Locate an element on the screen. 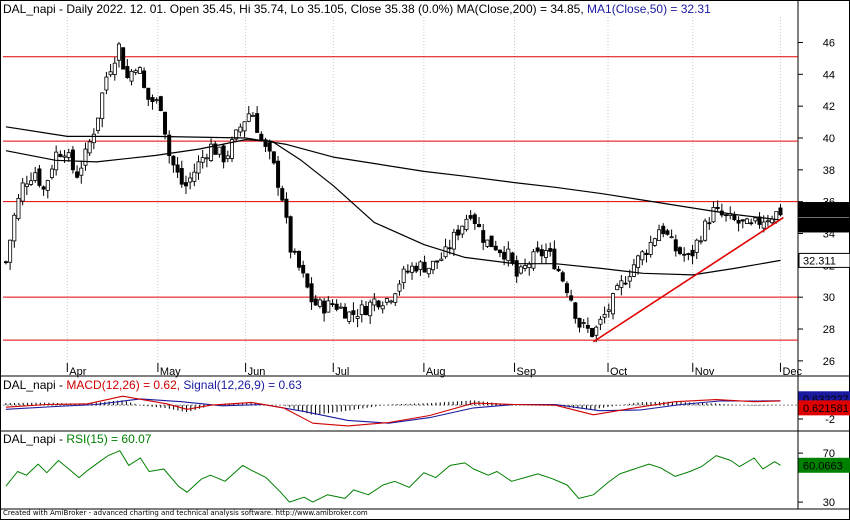 This screenshot has width=850, height=520. value-tag-label: 34.8501 is located at coordinates (823, 226).